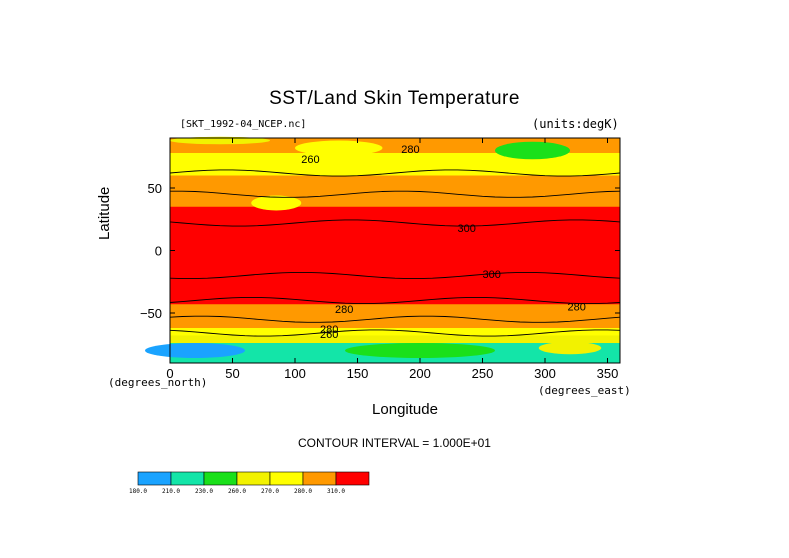  Describe the element at coordinates (476, 160) in the screenshot. I see `canada-north` at that location.